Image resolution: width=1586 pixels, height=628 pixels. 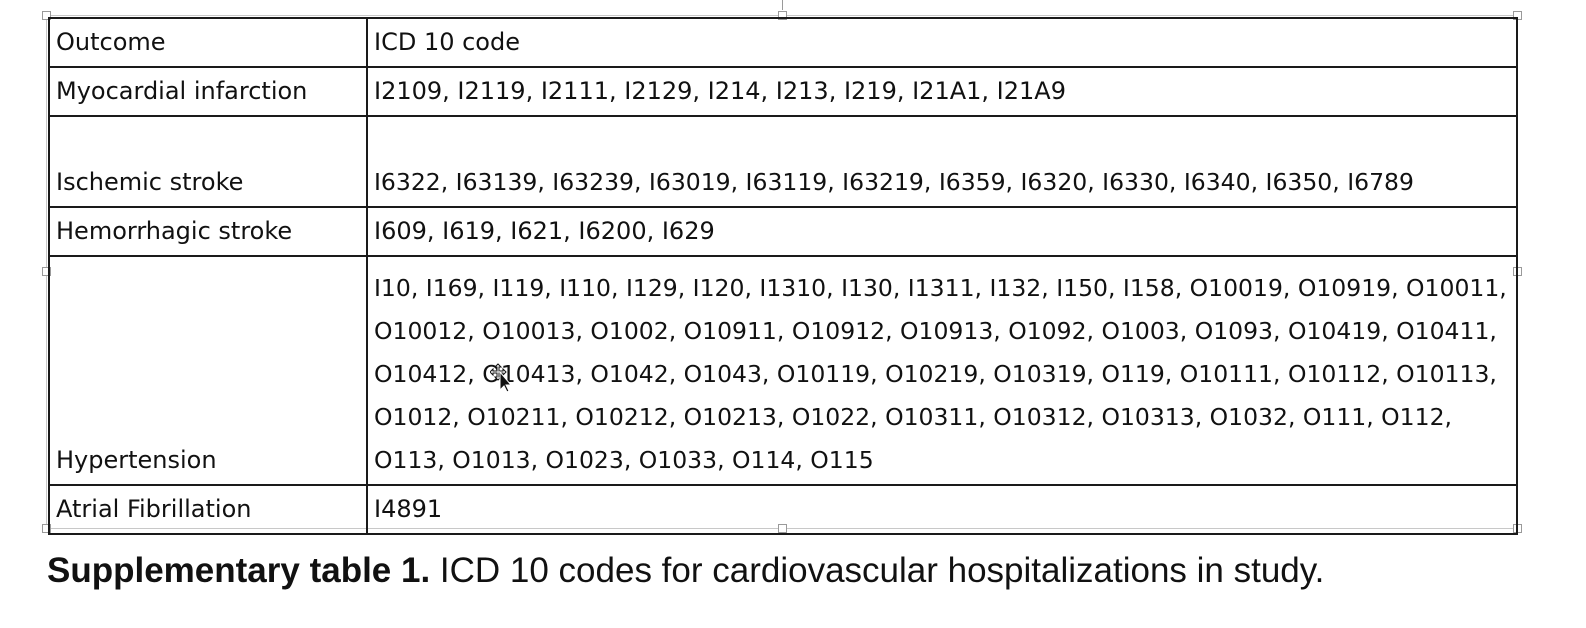 I want to click on caption-label: Supplementary table 1., so click(x=239, y=570).